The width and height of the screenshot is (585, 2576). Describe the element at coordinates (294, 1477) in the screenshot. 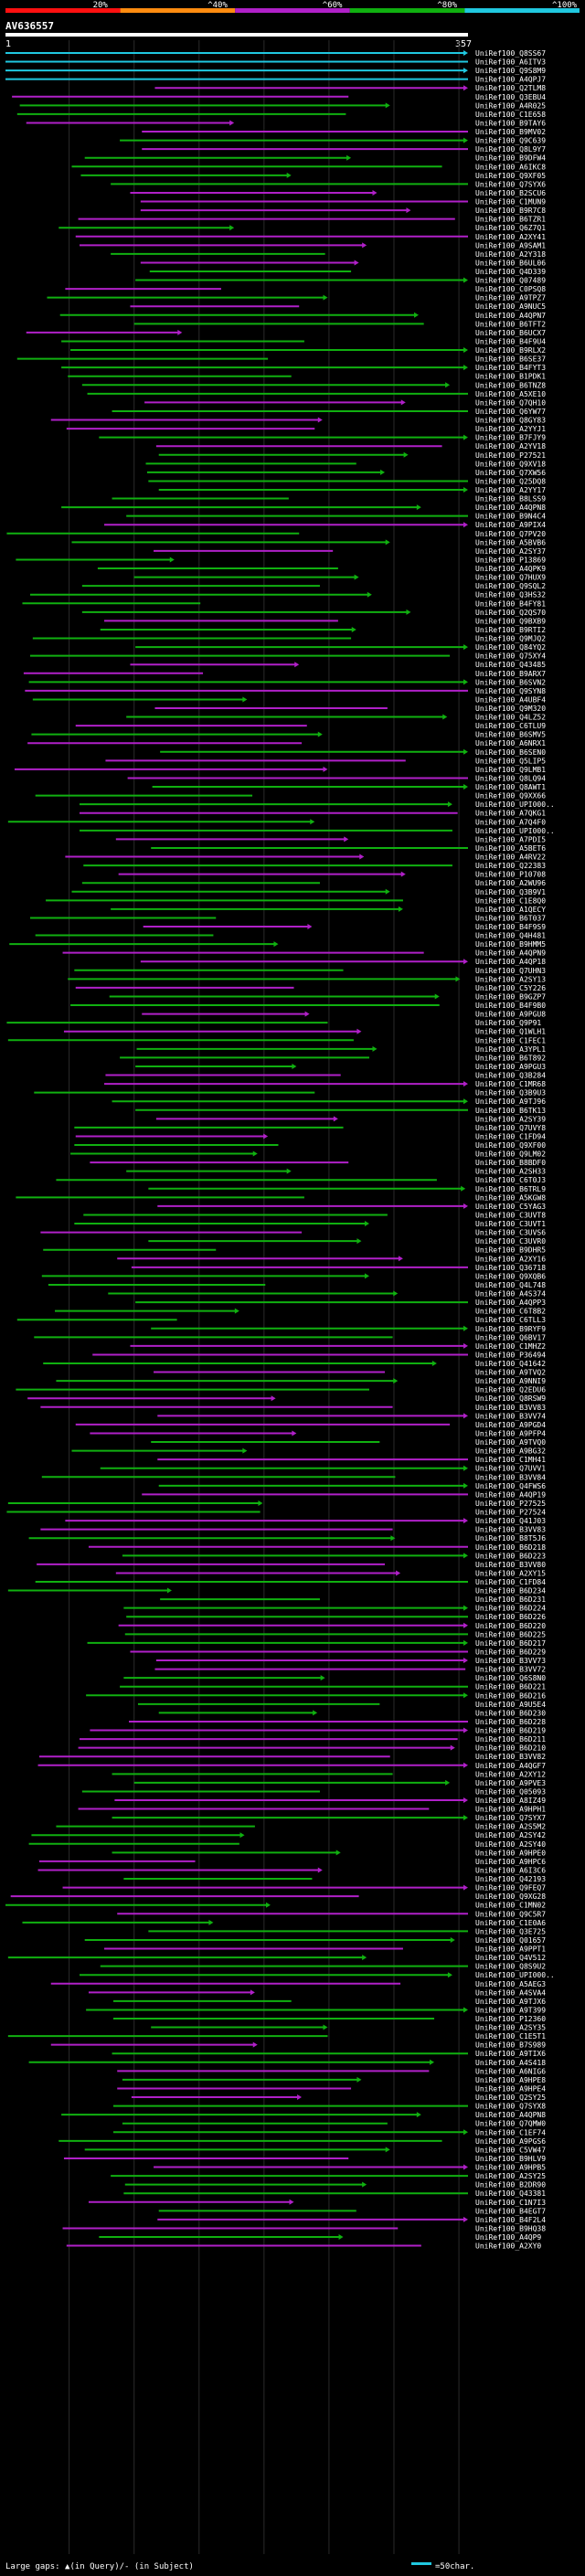

I see `hit-row: UniRef100_B3VV84` at that location.